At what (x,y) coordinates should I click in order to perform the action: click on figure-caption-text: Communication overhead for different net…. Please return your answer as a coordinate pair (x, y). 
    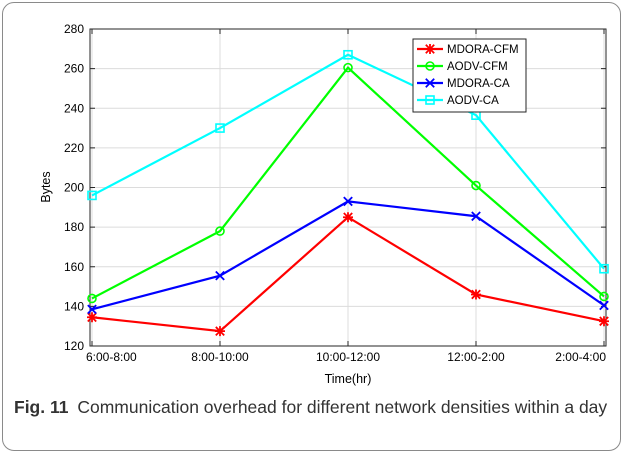
    Looking at the image, I should click on (342, 407).